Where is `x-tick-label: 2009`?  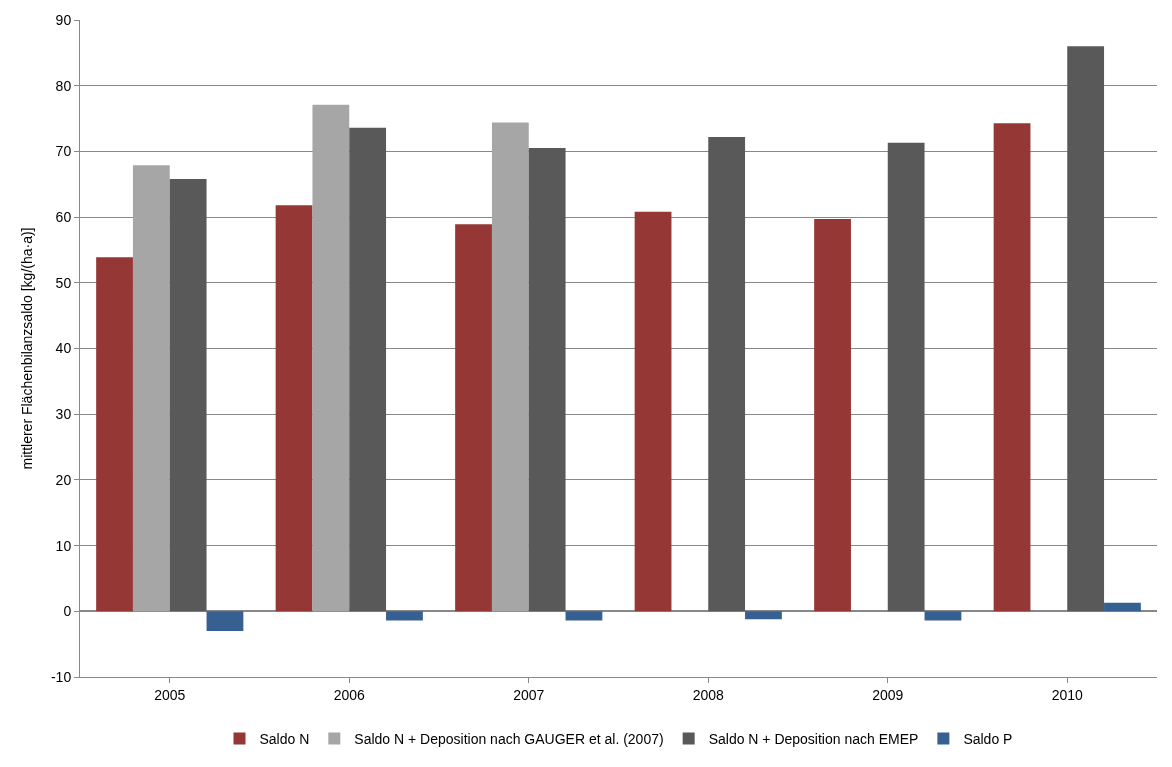 x-tick-label: 2009 is located at coordinates (888, 694).